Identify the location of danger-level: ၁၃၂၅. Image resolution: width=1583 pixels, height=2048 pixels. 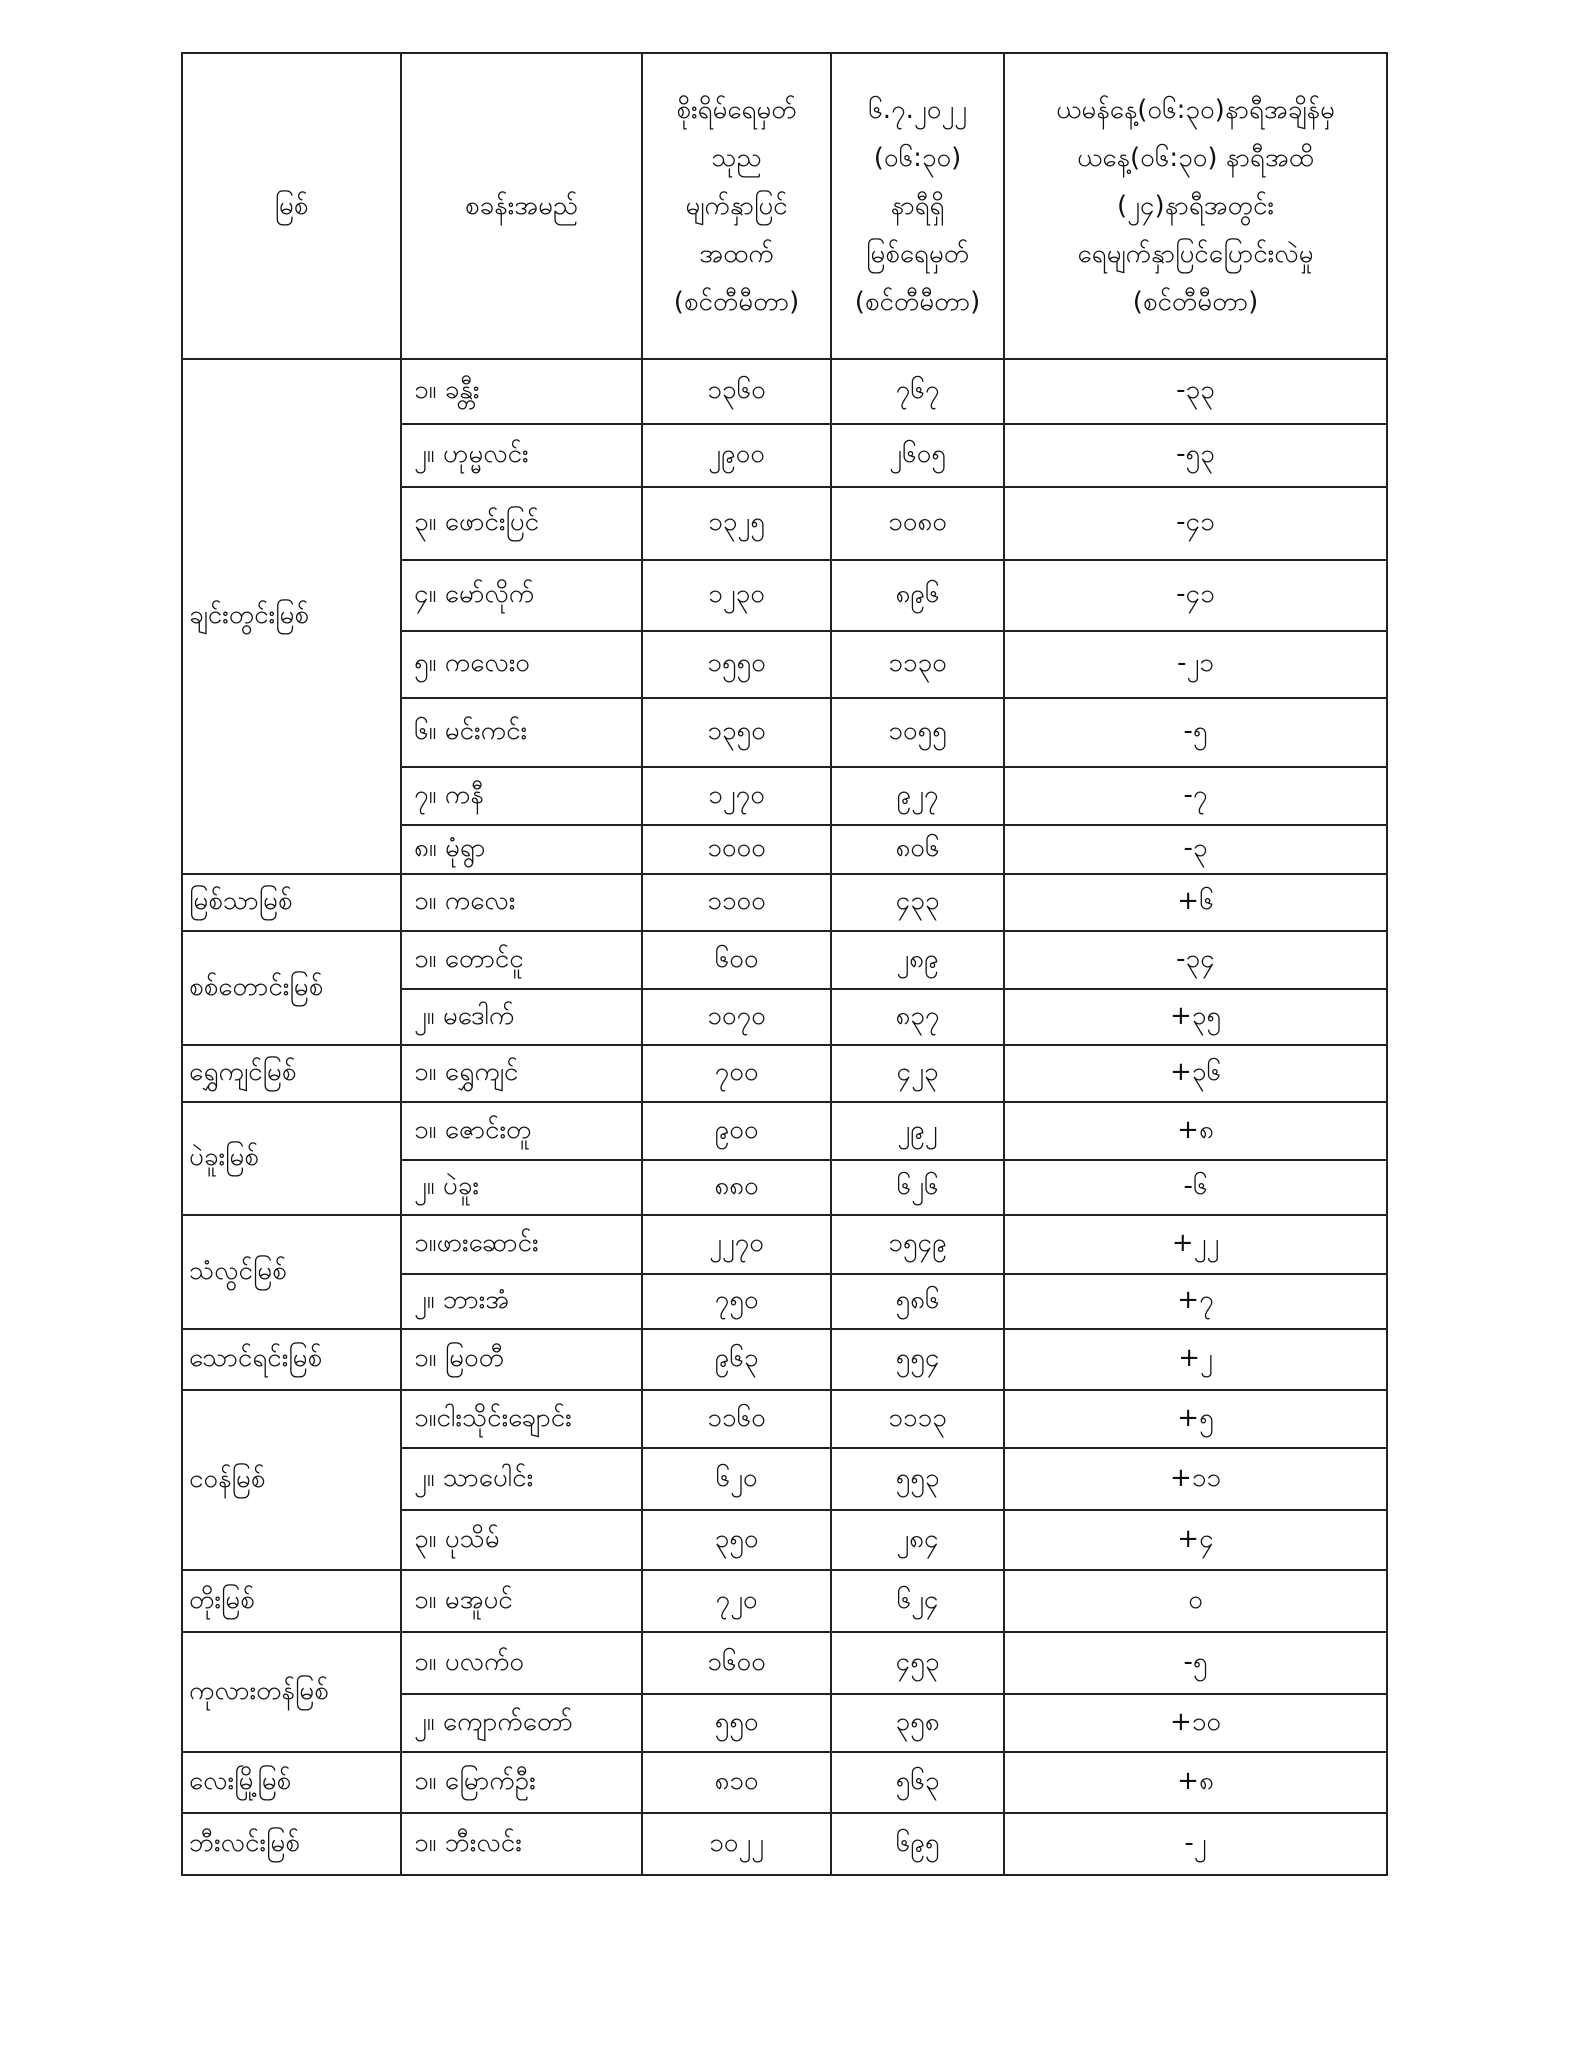
(736, 523).